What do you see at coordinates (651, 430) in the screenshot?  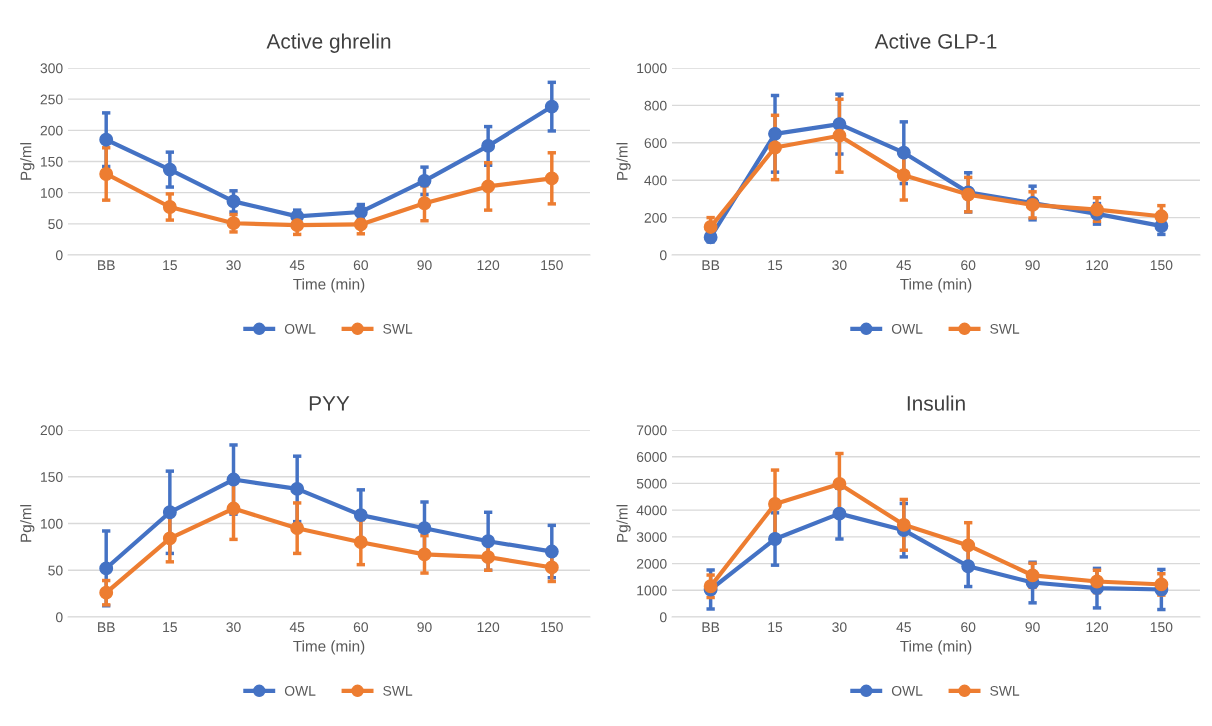 I see `y-tick-label: 7000` at bounding box center [651, 430].